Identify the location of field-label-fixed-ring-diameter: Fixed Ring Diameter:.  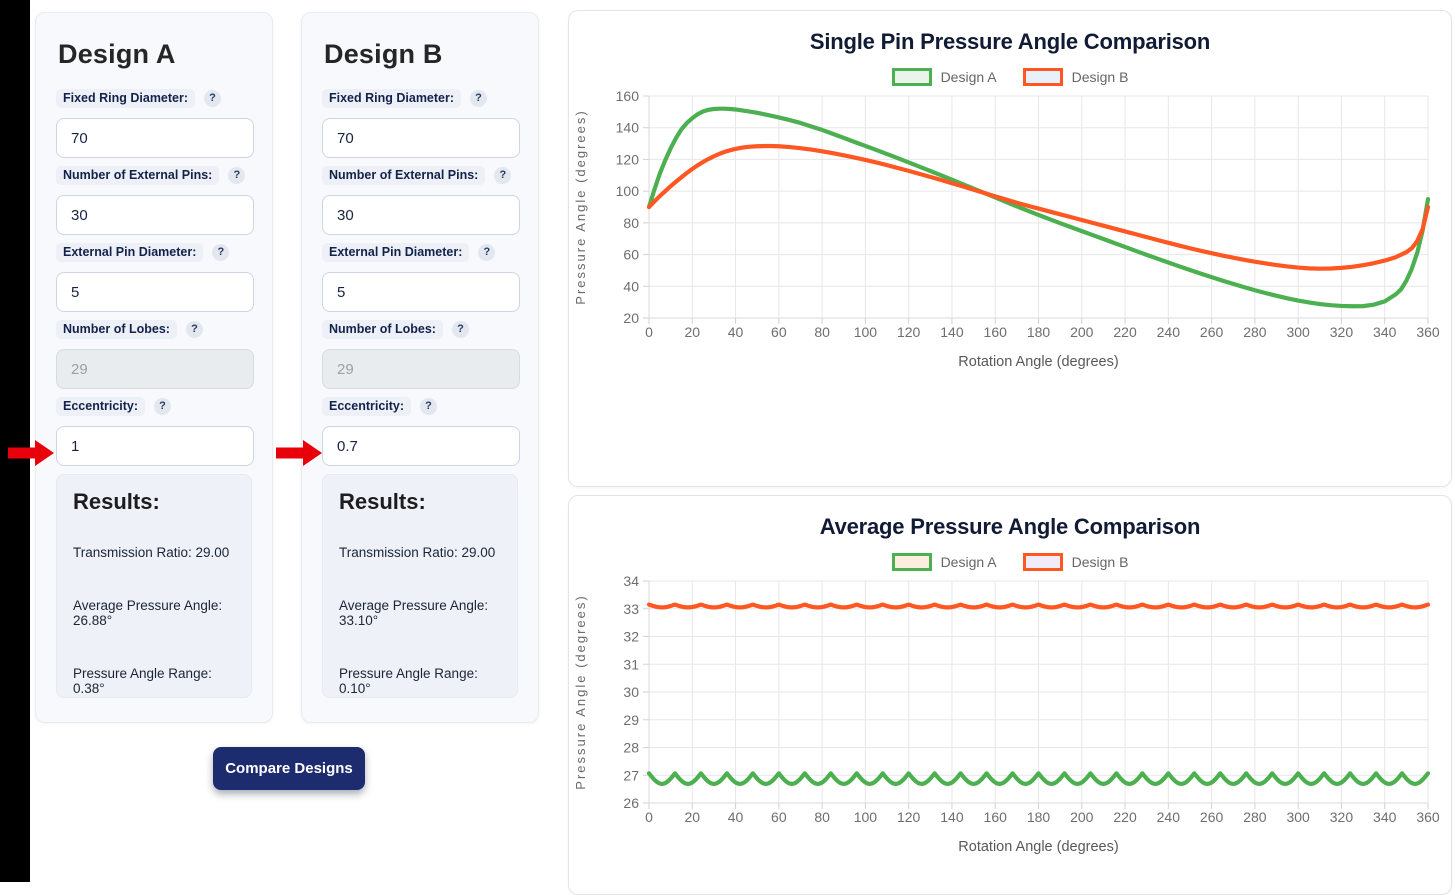
(392, 98).